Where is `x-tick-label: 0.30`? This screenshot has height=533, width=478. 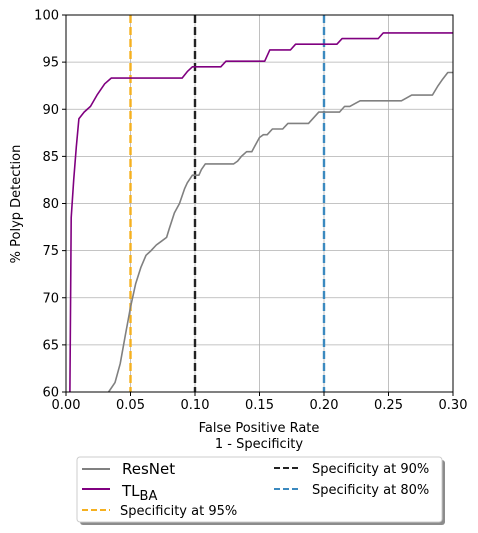 x-tick-label: 0.30 is located at coordinates (453, 405).